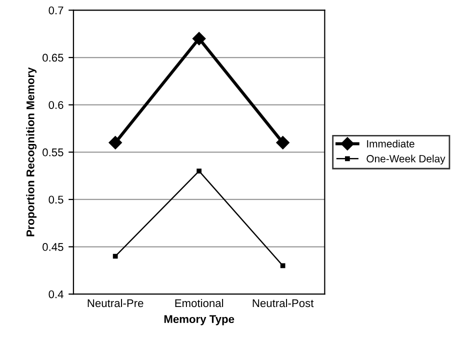 The height and width of the screenshot is (340, 474). I want to click on y-tick-label: 0.55, so click(53, 152).